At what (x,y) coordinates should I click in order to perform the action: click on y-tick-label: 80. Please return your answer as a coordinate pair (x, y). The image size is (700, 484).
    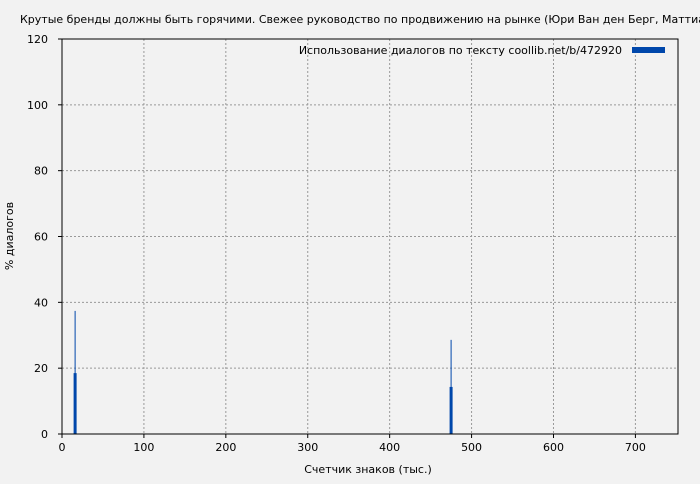
    Looking at the image, I should click on (41, 171).